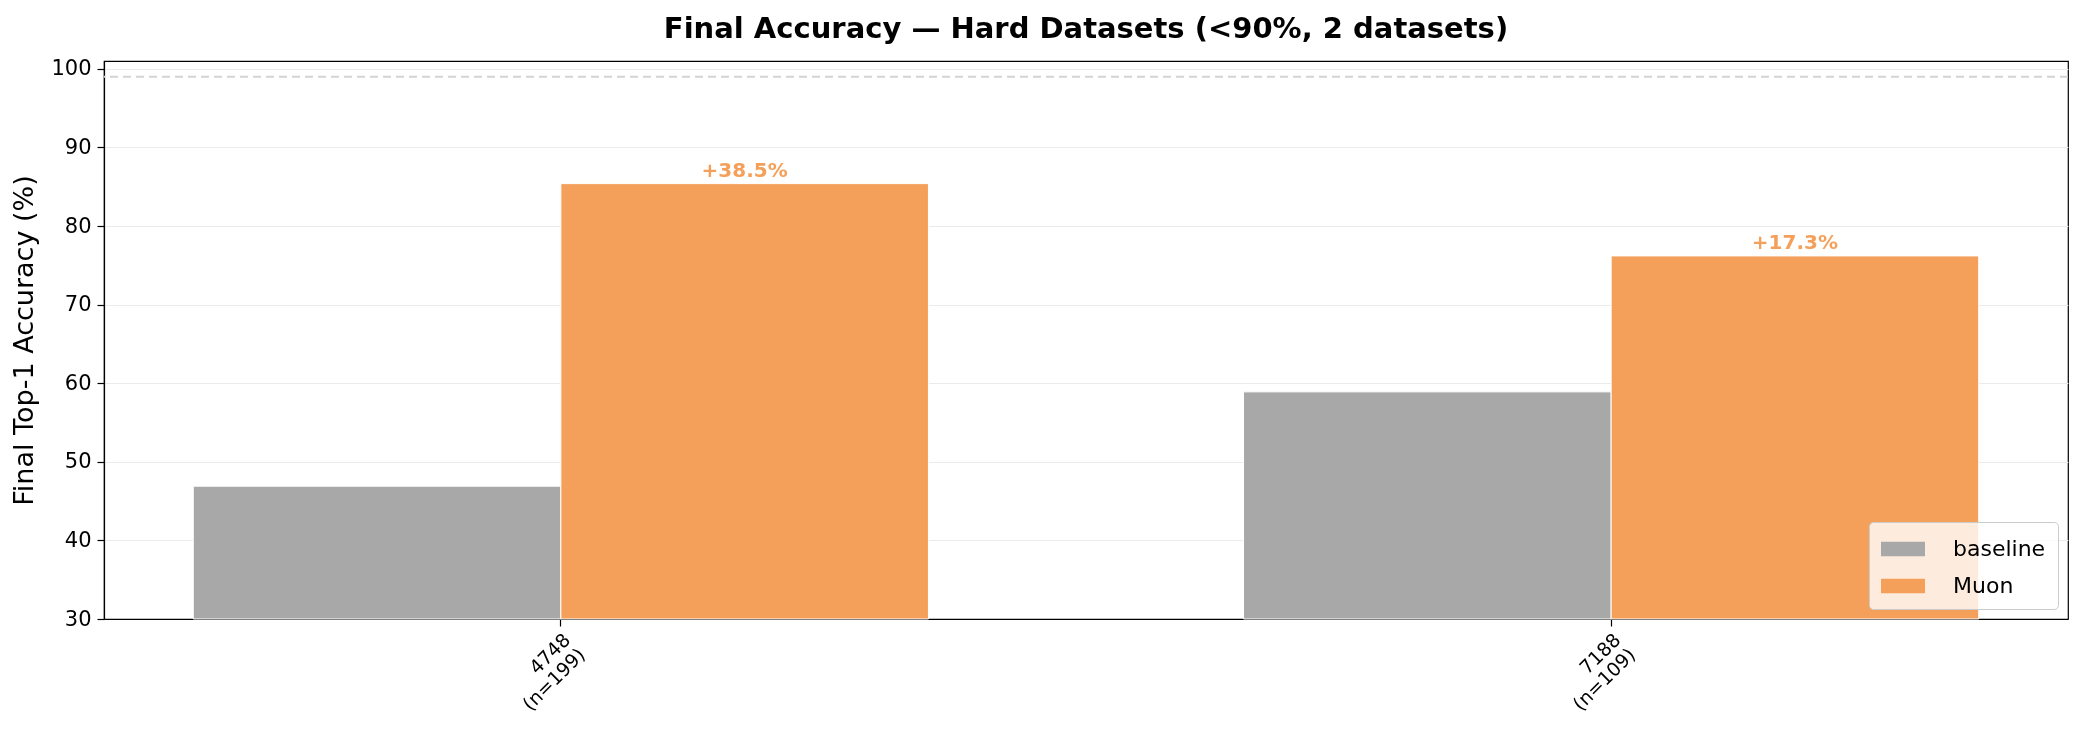 The image size is (2084, 733). What do you see at coordinates (78, 225) in the screenshot?
I see `y-tick-label: 80` at bounding box center [78, 225].